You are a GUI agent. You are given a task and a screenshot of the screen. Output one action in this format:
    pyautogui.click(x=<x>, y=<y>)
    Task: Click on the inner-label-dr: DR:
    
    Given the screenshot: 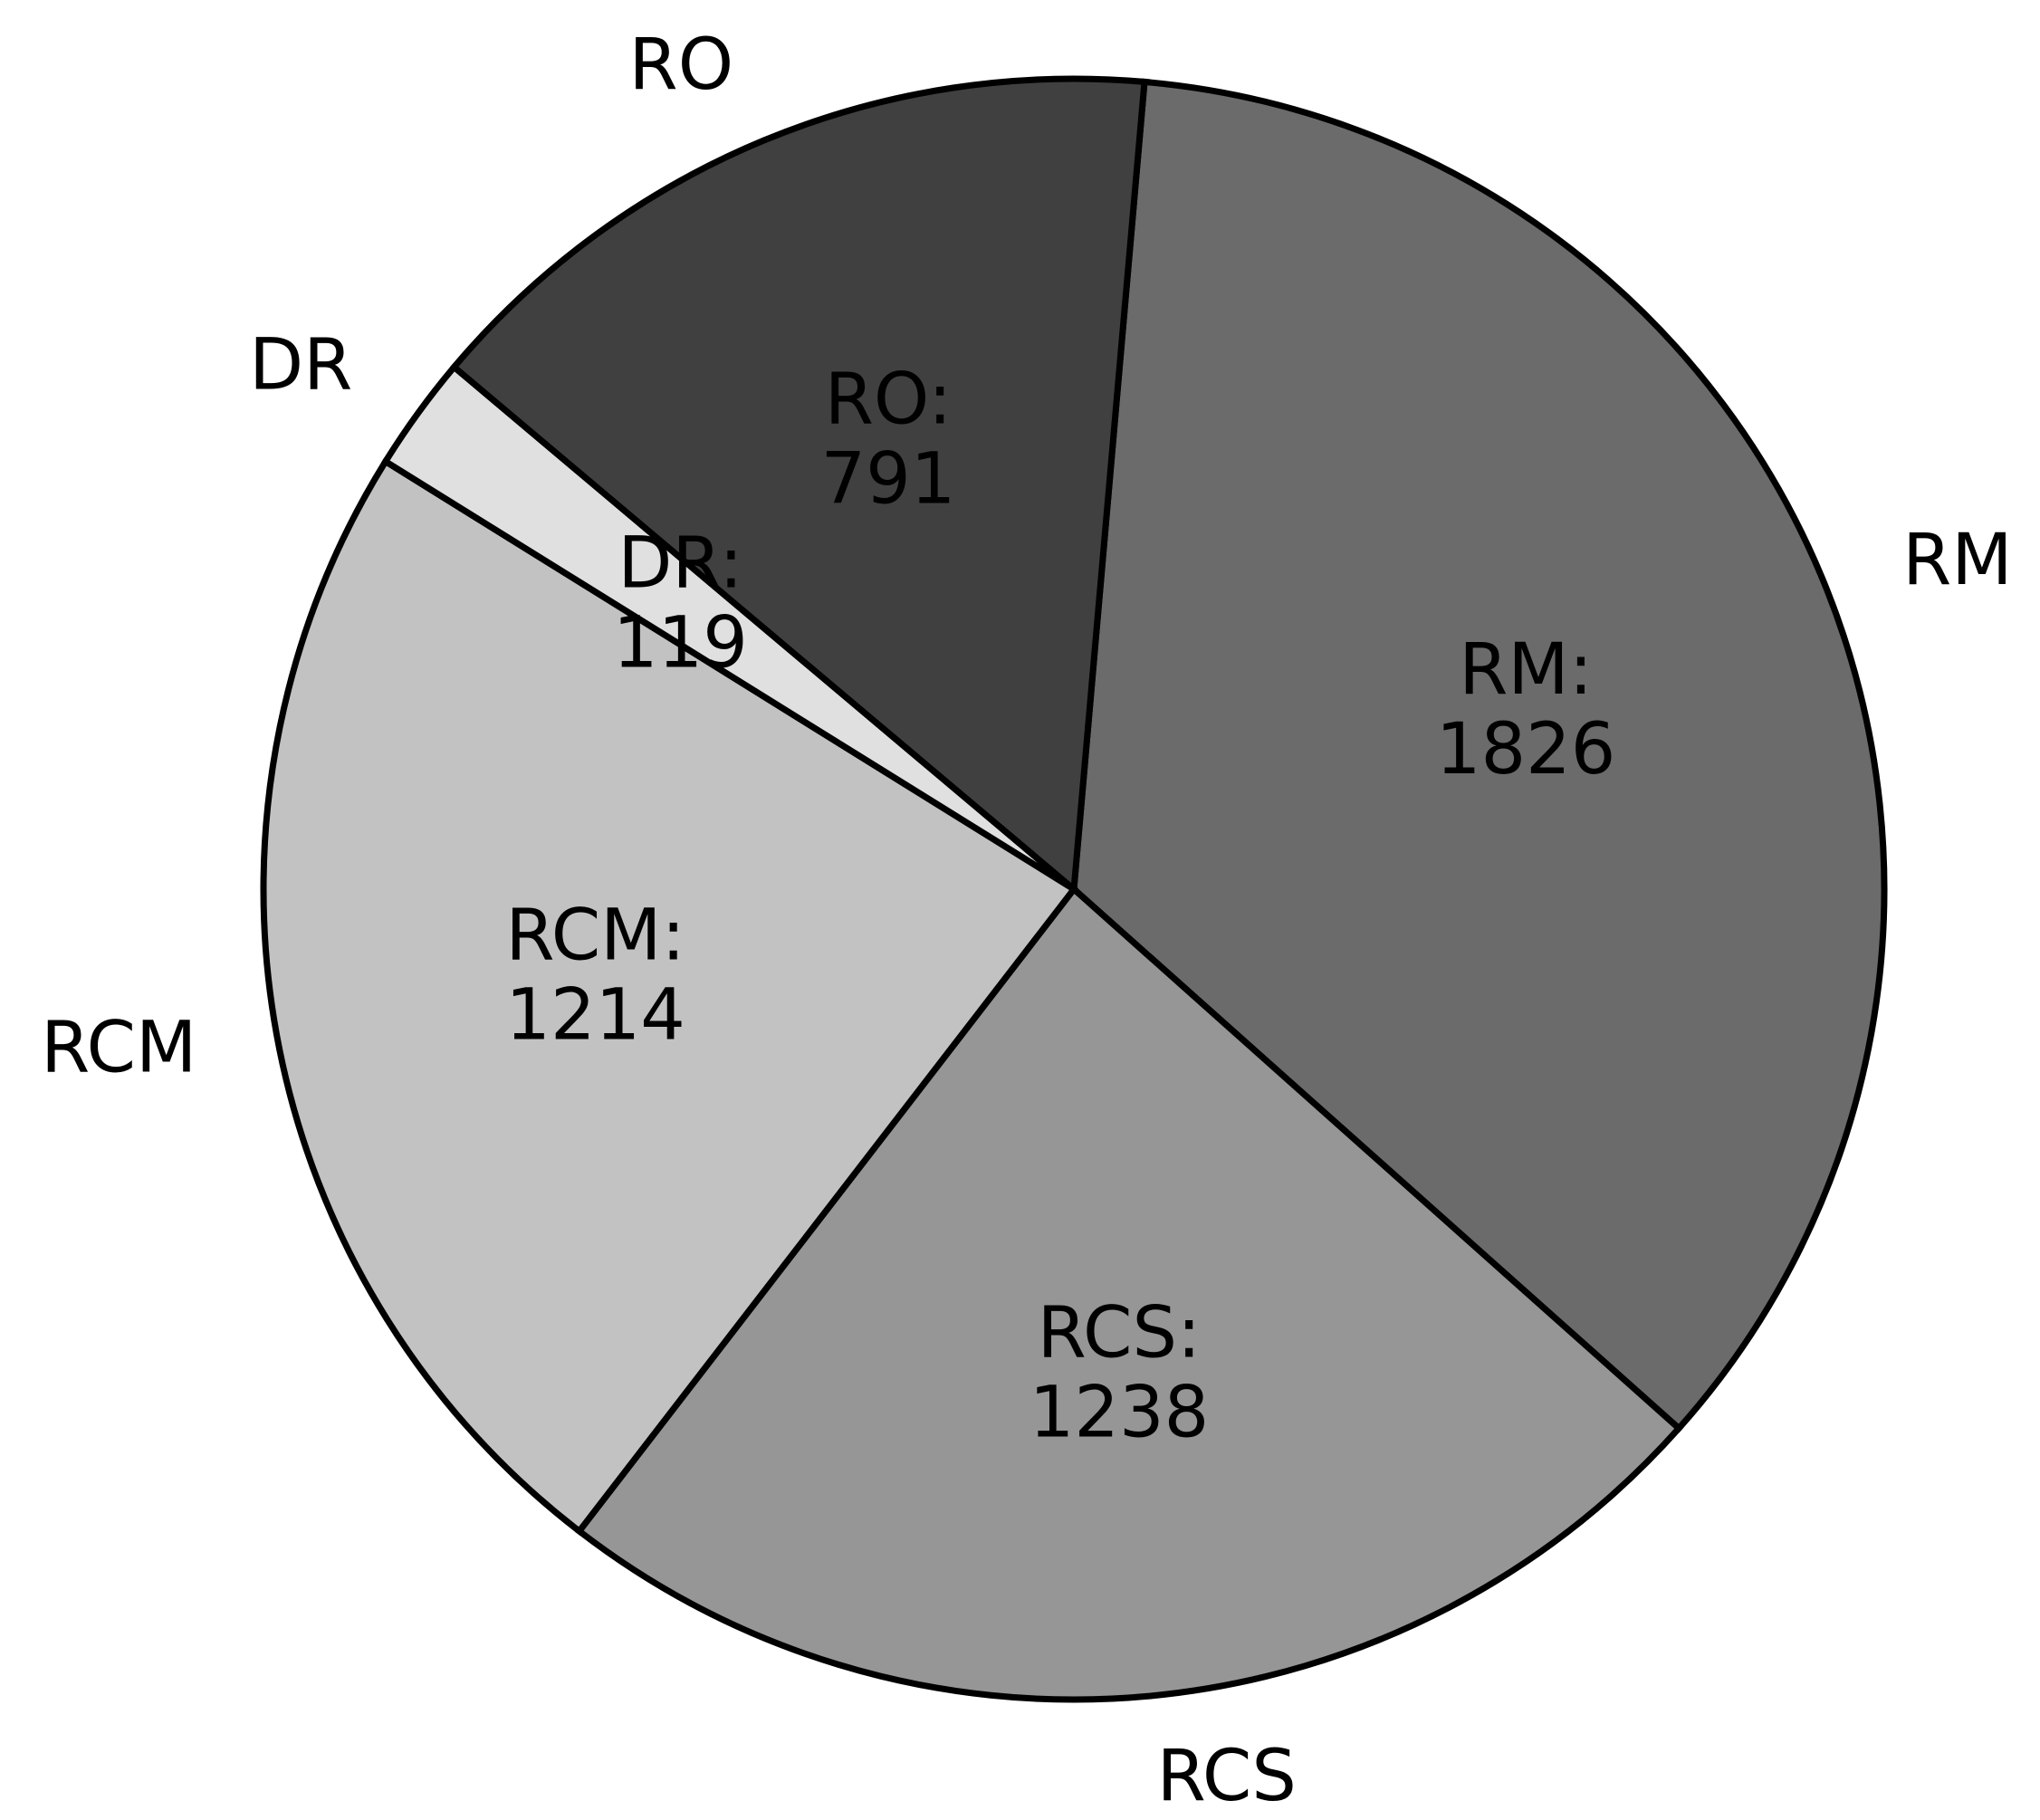 What is the action you would take?
    pyautogui.click(x=680, y=563)
    